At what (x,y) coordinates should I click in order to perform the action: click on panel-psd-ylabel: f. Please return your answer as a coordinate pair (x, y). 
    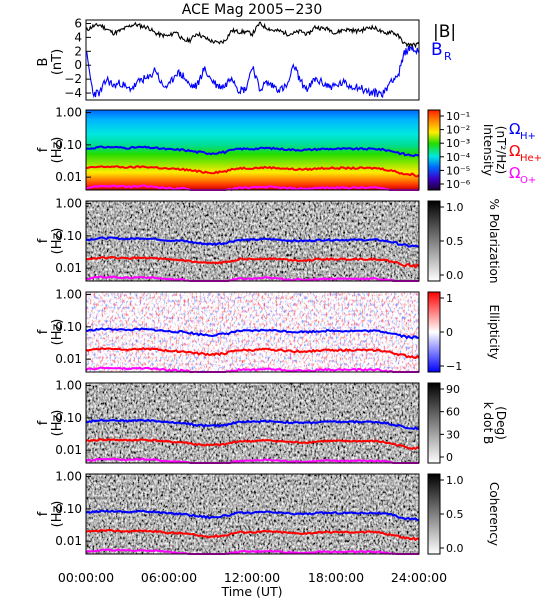
    Looking at the image, I should click on (43, 149).